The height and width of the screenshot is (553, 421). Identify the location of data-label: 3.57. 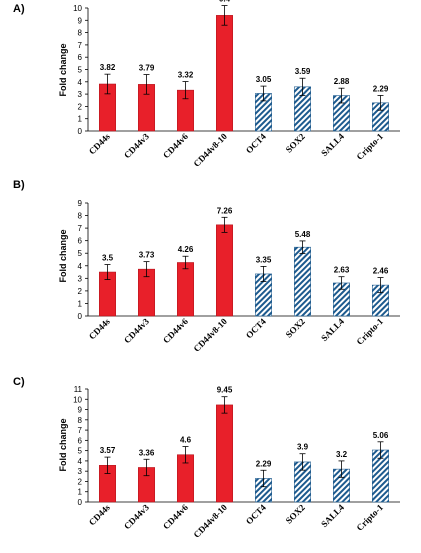
(108, 450).